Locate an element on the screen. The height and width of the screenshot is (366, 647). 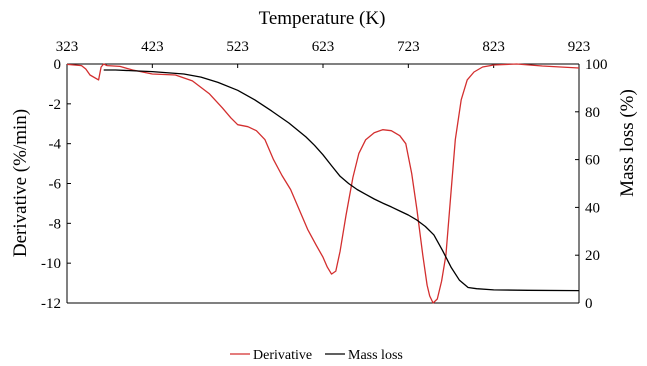
y-left-tick-label: -8 is located at coordinates (55, 224).